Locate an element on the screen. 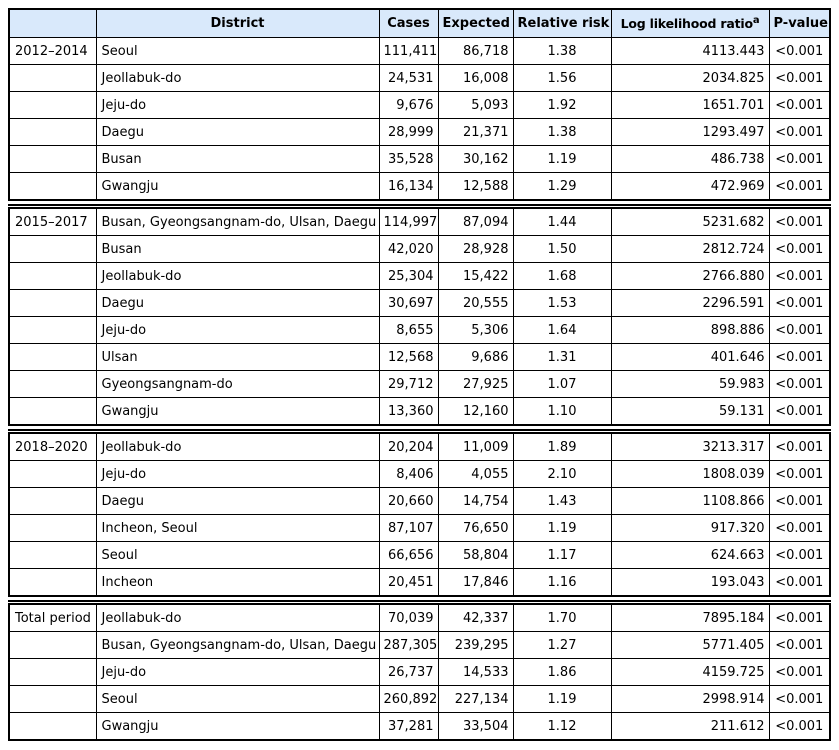 The width and height of the screenshot is (839, 750). cases-cell: 8,406 is located at coordinates (408, 474).